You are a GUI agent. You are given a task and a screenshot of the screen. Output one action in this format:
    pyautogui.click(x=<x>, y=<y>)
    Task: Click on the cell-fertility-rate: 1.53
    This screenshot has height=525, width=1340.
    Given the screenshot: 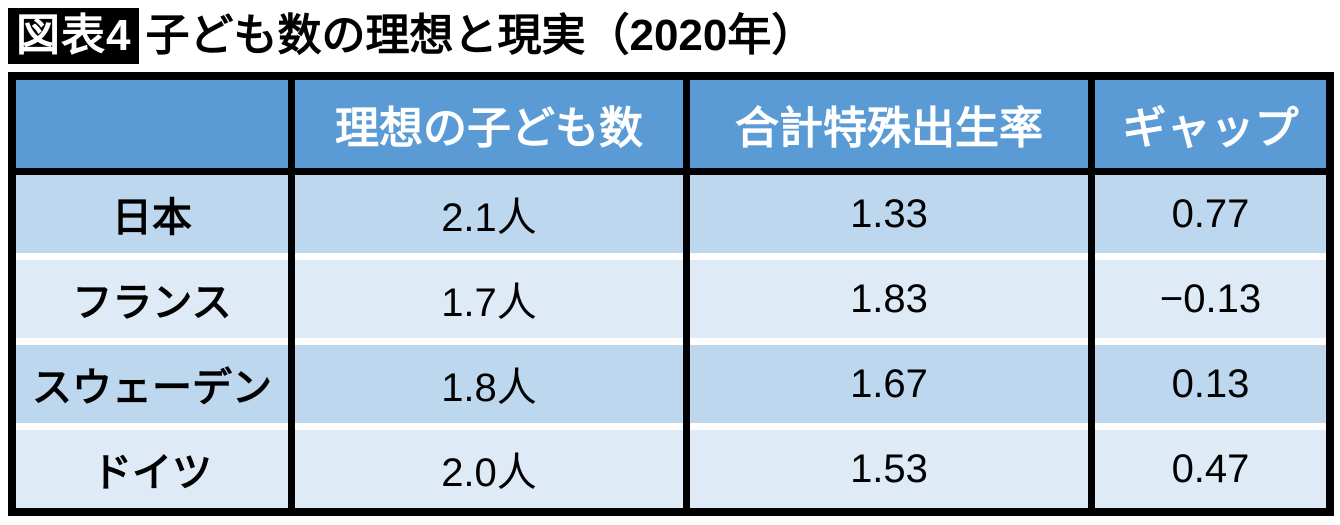 What is the action you would take?
    pyautogui.click(x=889, y=465)
    